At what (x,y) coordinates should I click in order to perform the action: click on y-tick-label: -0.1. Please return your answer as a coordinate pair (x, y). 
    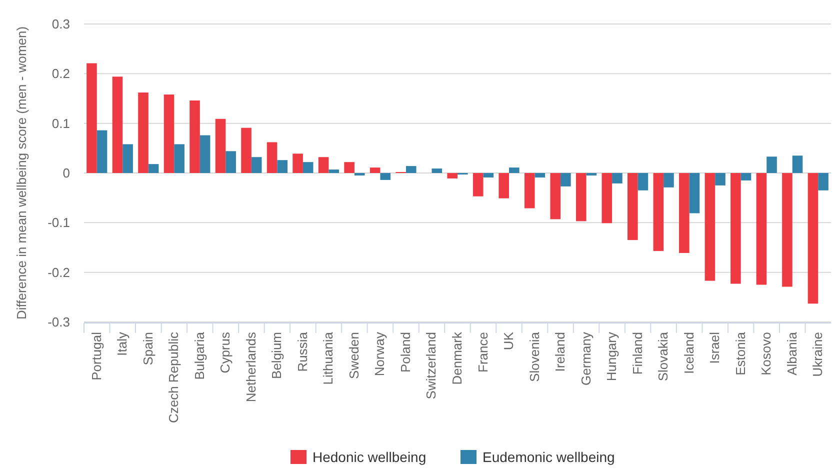
    Looking at the image, I should click on (59, 222).